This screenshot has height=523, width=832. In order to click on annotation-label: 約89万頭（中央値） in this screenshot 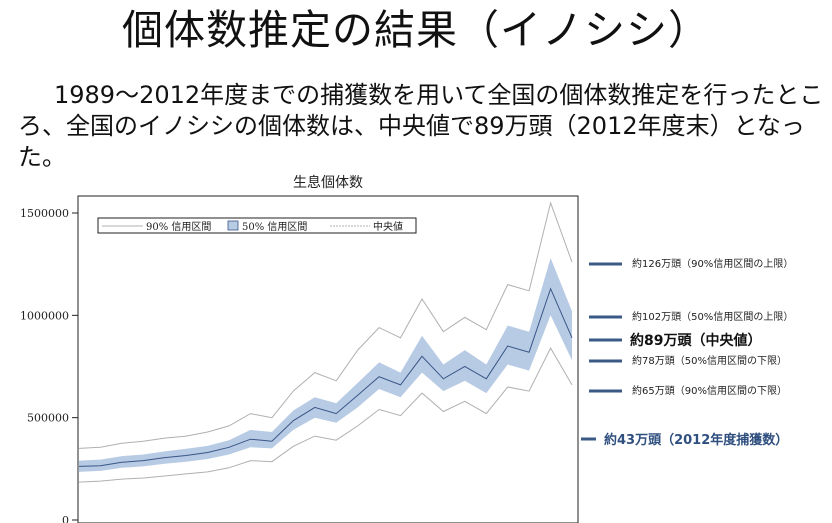, I will do `click(695, 340)`.